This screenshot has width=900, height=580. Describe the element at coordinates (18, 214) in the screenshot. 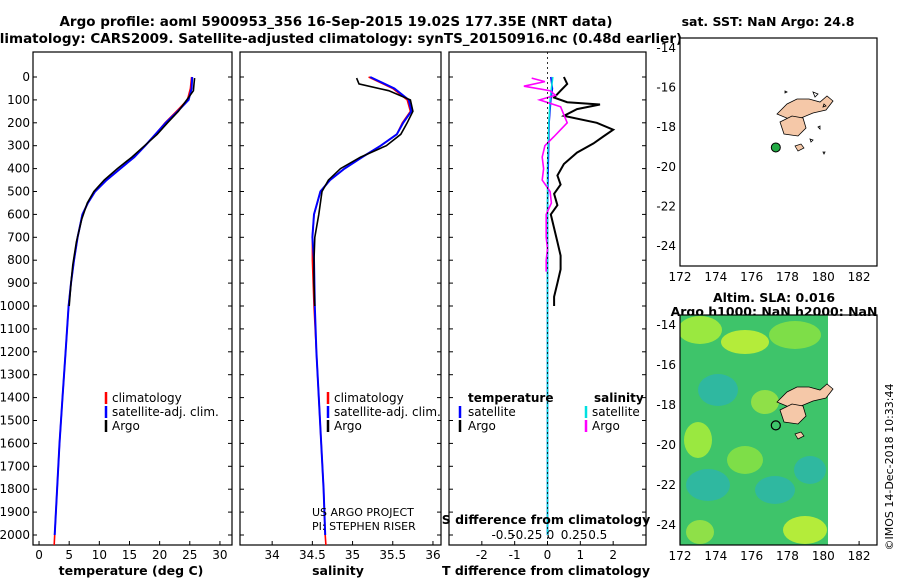

I see `depth-tick-label: 600` at that location.